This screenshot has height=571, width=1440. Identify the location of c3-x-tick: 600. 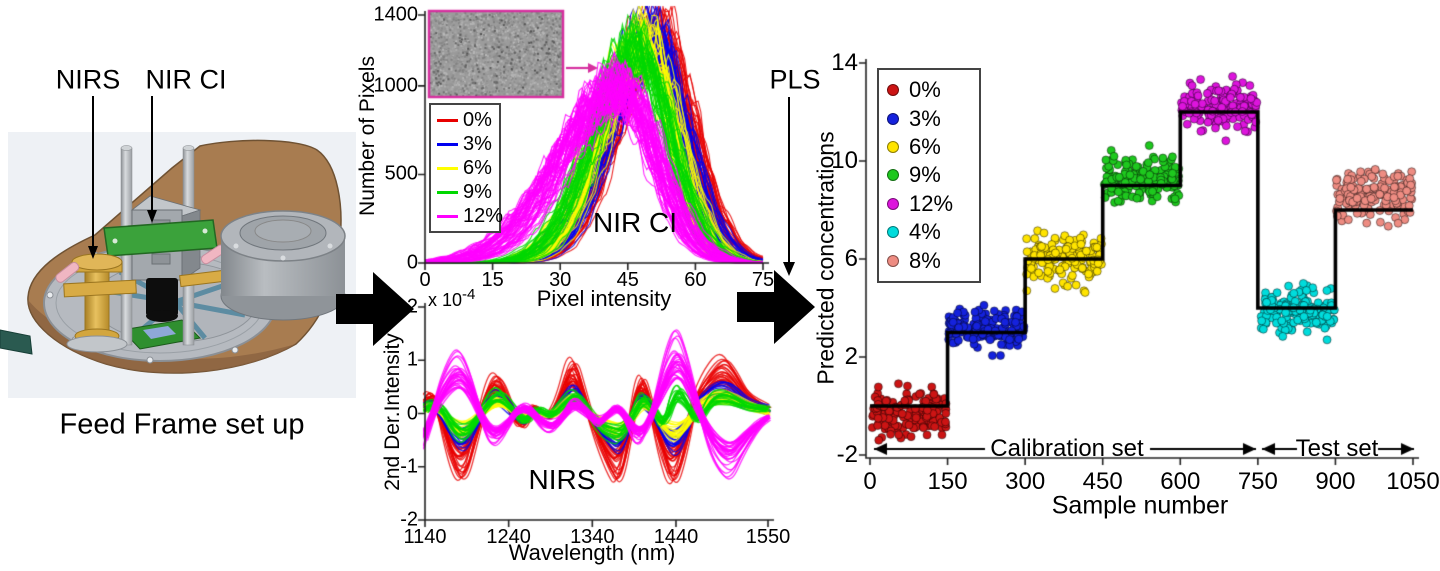
(1180, 481).